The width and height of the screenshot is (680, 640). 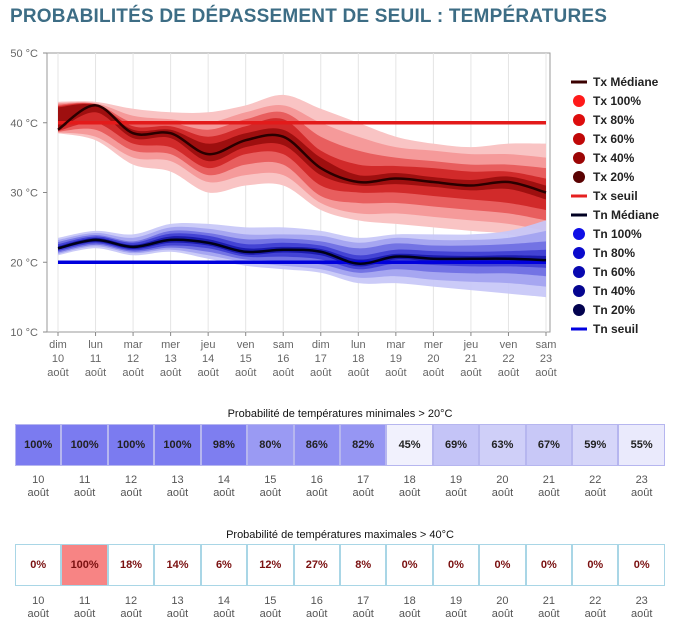 What do you see at coordinates (456, 445) in the screenshot?
I see `min-prob-cell: 69%` at bounding box center [456, 445].